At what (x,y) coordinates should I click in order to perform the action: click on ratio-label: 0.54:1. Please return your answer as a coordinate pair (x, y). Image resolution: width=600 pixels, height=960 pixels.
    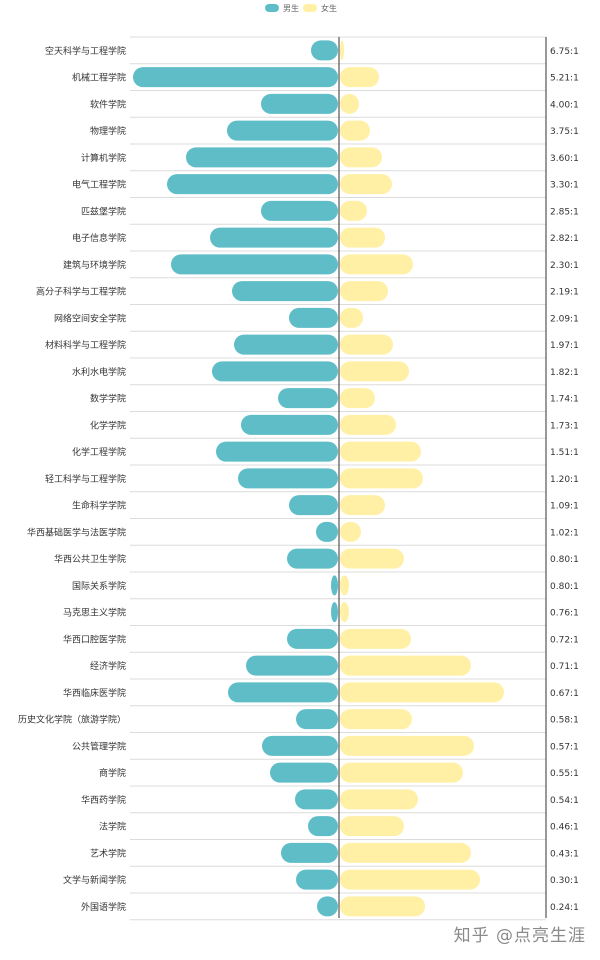
    Looking at the image, I should click on (564, 801).